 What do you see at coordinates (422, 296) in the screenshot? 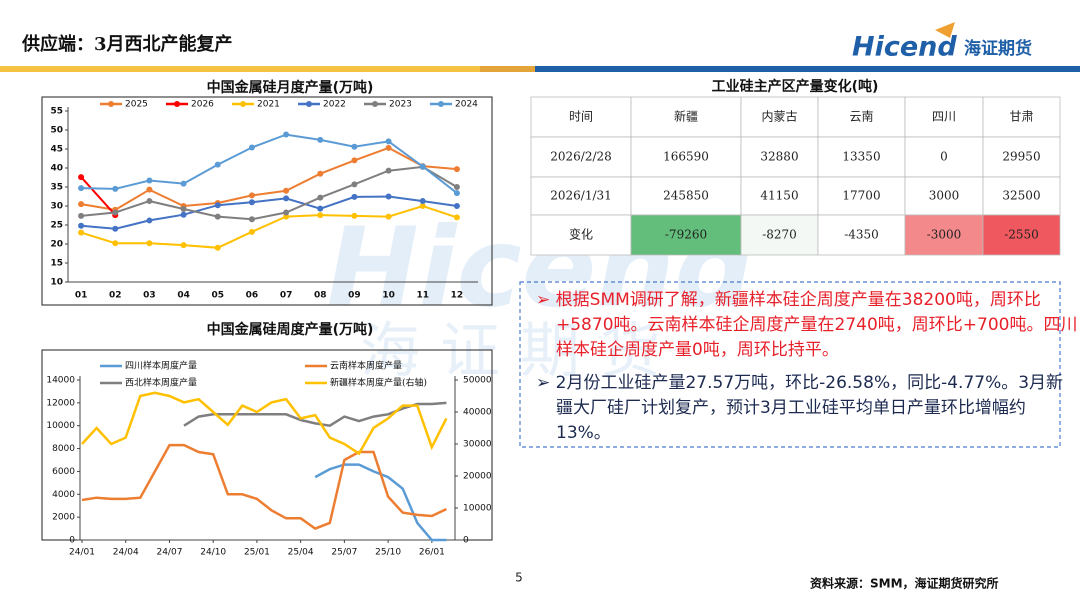
I see `x-tick-label: 11` at bounding box center [422, 296].